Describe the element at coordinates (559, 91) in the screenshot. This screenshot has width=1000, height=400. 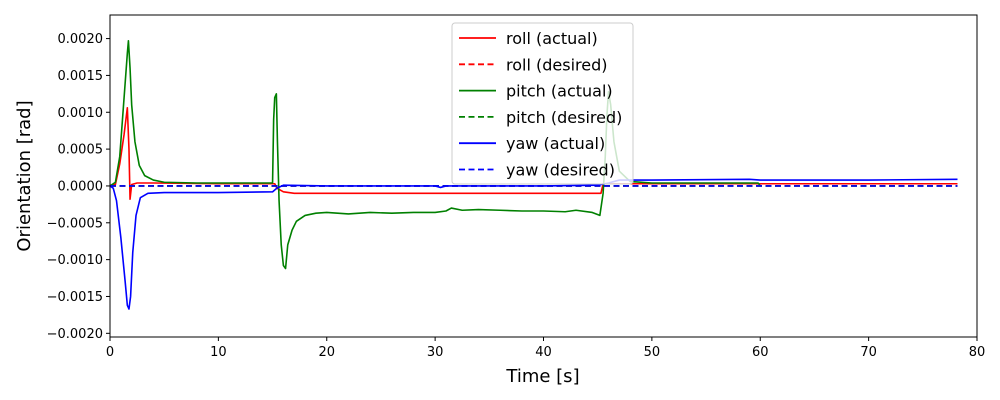
I see `legend-label: pitch (actual)` at that location.